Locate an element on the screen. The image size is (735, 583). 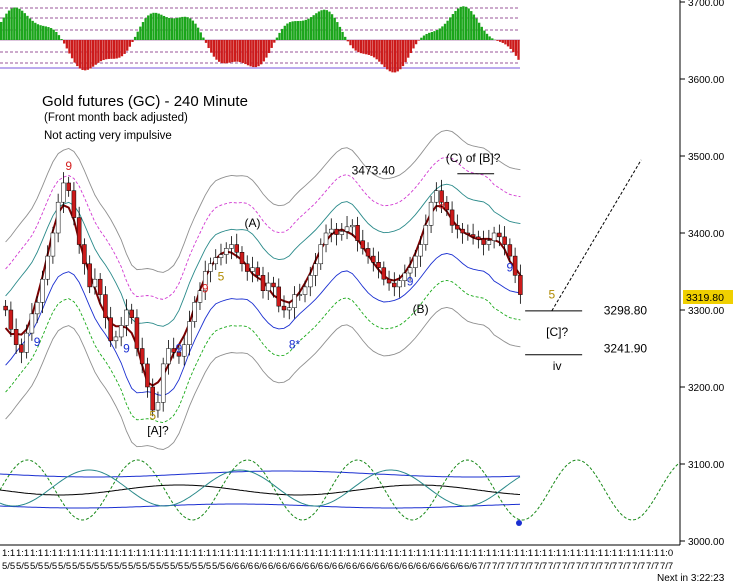
chart-title: Gold futures (GC) - 240 Minute is located at coordinates (145, 101).